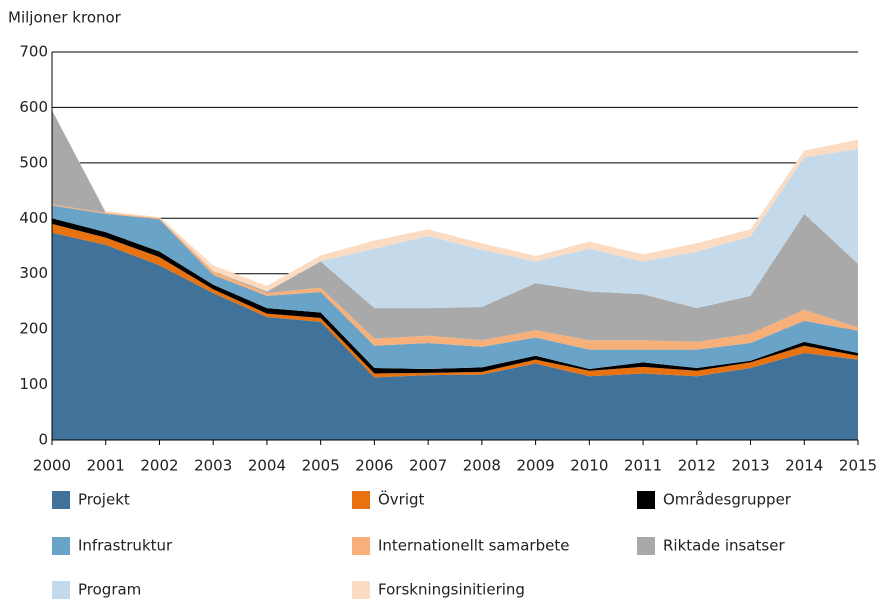  I want to click on x-tick-label: 2000, so click(52, 466).